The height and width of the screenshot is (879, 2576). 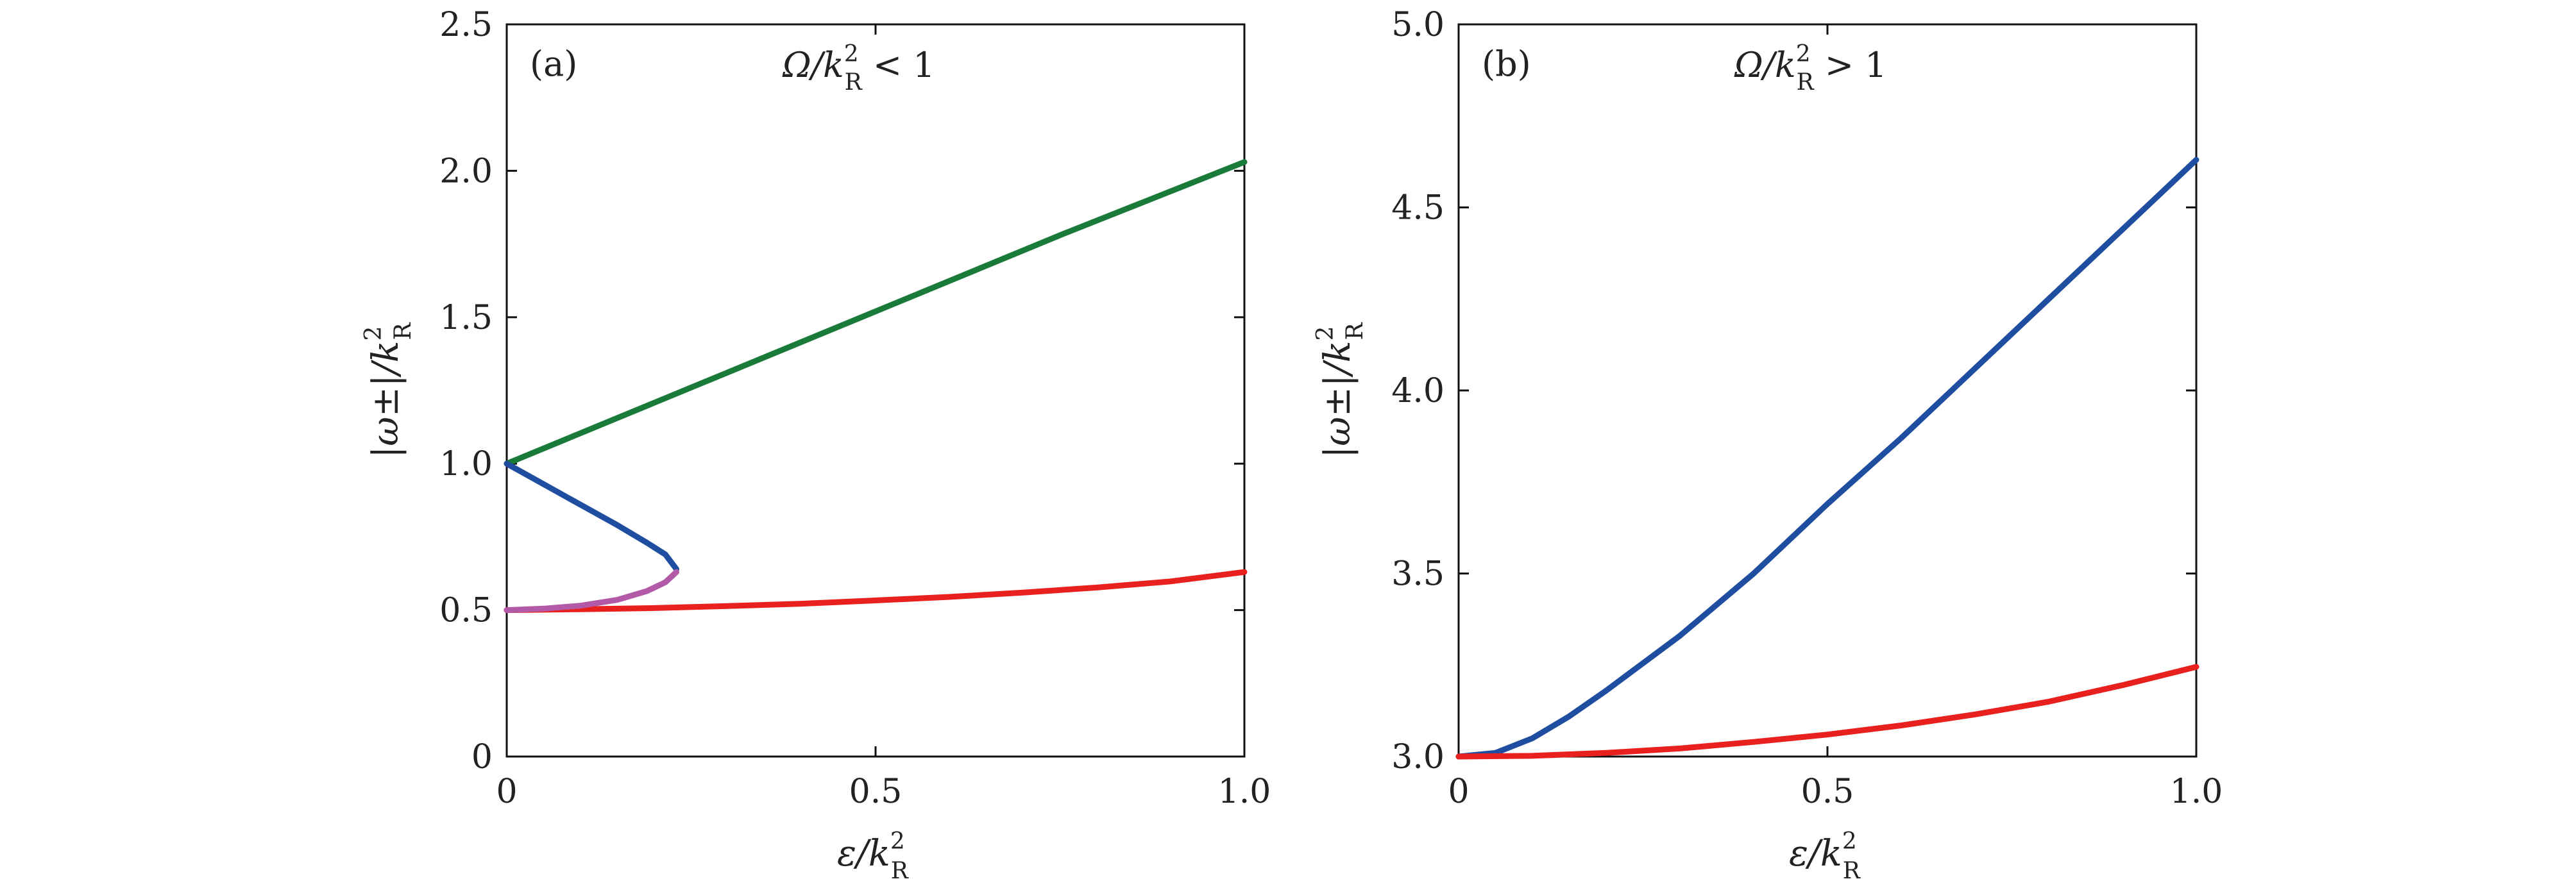 I want to click on y-tick-label: 0.5, so click(x=466, y=611).